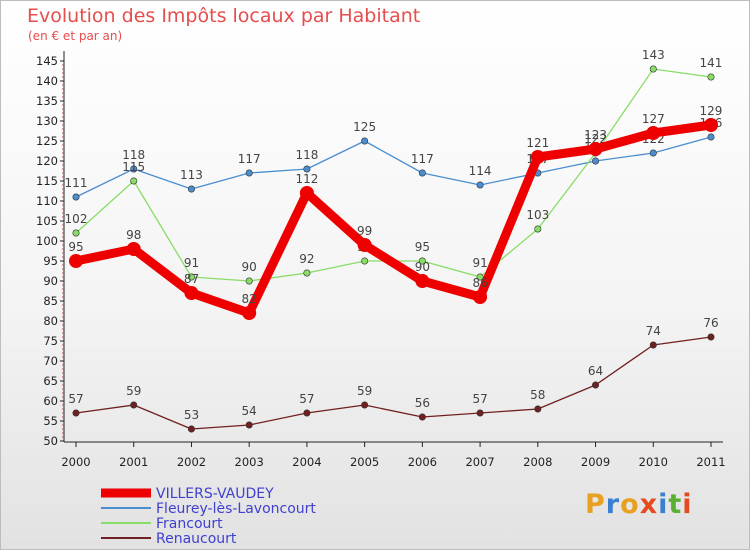 Image resolution: width=750 pixels, height=550 pixels. I want to click on y-tick-label: 105, so click(47, 221).